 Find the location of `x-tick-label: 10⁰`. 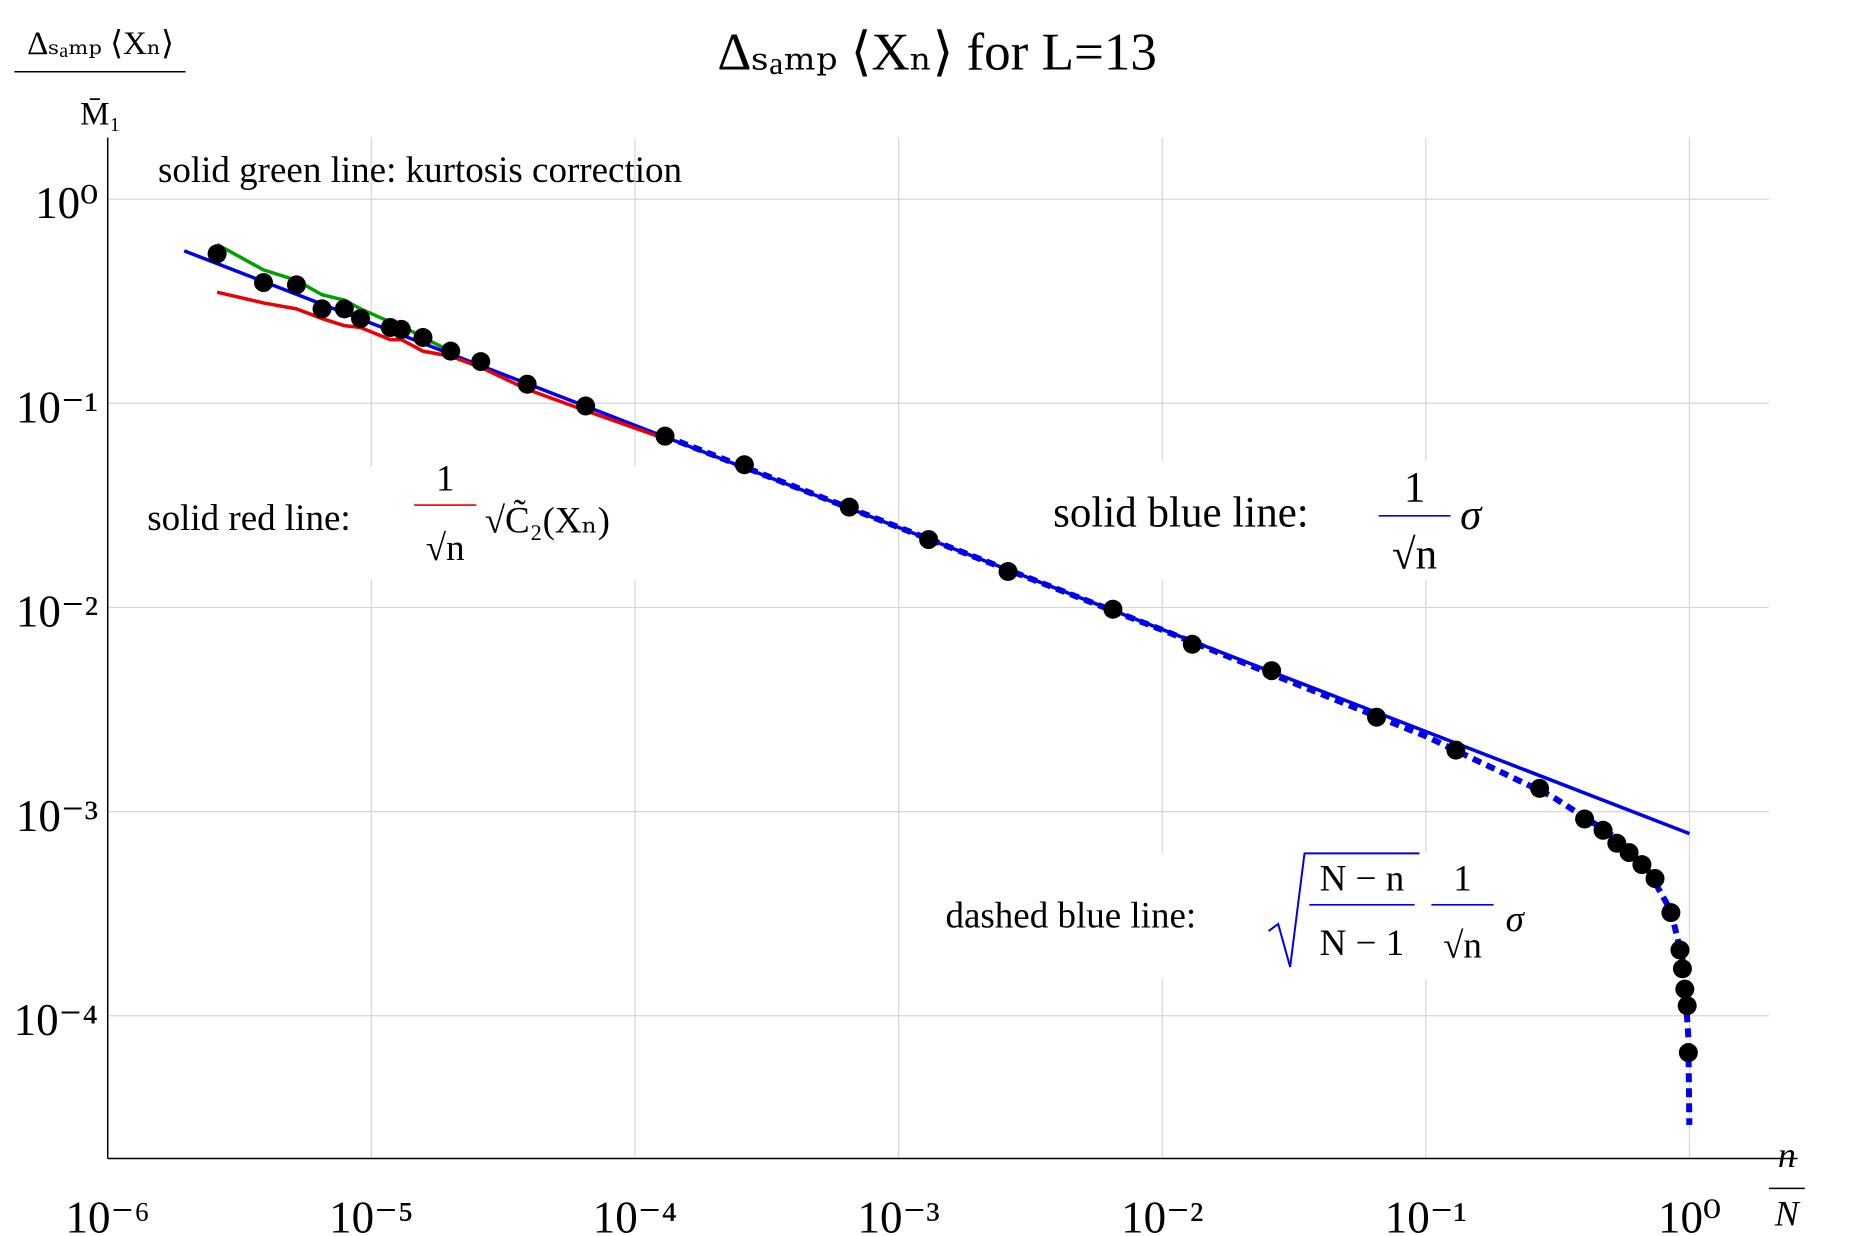

x-tick-label: 10⁰ is located at coordinates (1689, 1214).